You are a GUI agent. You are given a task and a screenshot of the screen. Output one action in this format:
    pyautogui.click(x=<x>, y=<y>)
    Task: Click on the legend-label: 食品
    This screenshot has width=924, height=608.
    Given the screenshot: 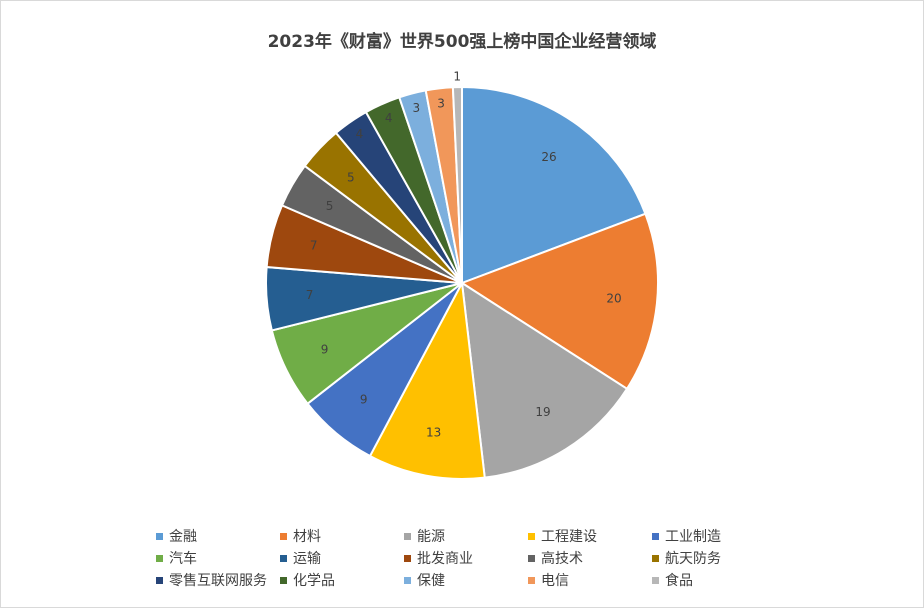 What is the action you would take?
    pyautogui.click(x=679, y=580)
    